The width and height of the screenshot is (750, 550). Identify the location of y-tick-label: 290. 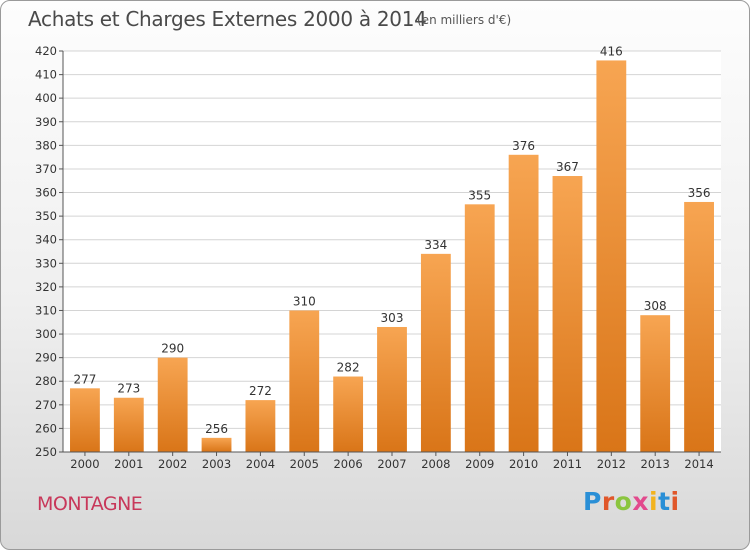
(46, 358).